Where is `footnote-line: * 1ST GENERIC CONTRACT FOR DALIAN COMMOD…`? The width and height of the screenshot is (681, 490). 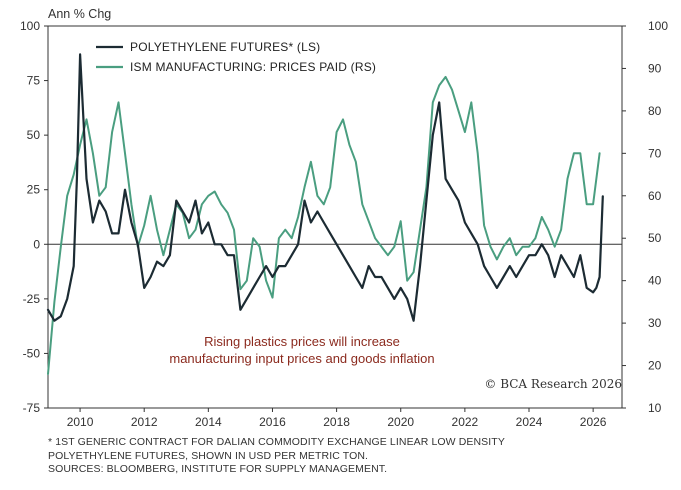 footnote-line: * 1ST GENERIC CONTRACT FOR DALIAN COMMOD… is located at coordinates (276, 442).